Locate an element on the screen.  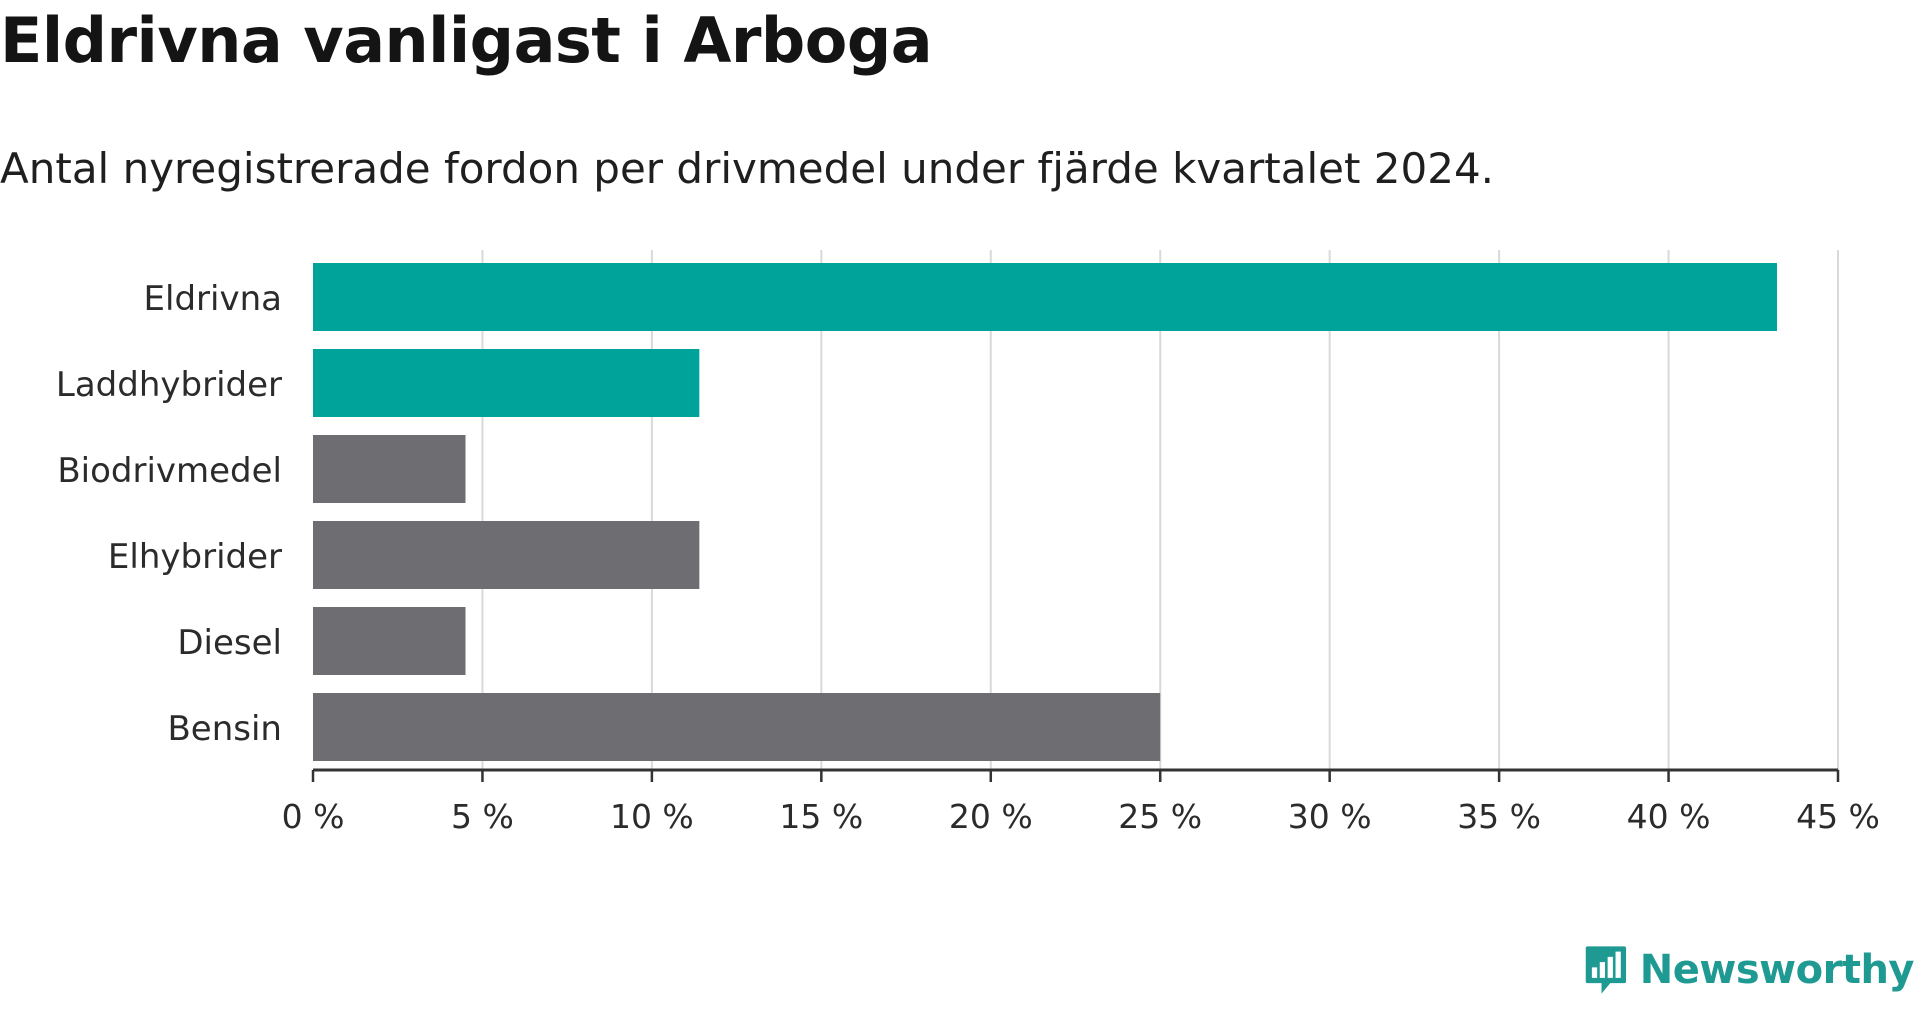
category-label: Eldrivna is located at coordinates (213, 299).